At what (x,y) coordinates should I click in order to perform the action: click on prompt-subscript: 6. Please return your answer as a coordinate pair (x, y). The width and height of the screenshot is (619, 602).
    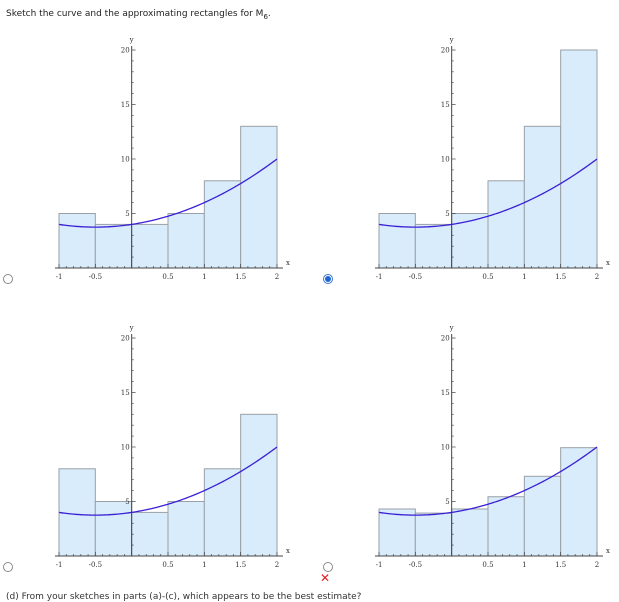
    Looking at the image, I should click on (265, 16).